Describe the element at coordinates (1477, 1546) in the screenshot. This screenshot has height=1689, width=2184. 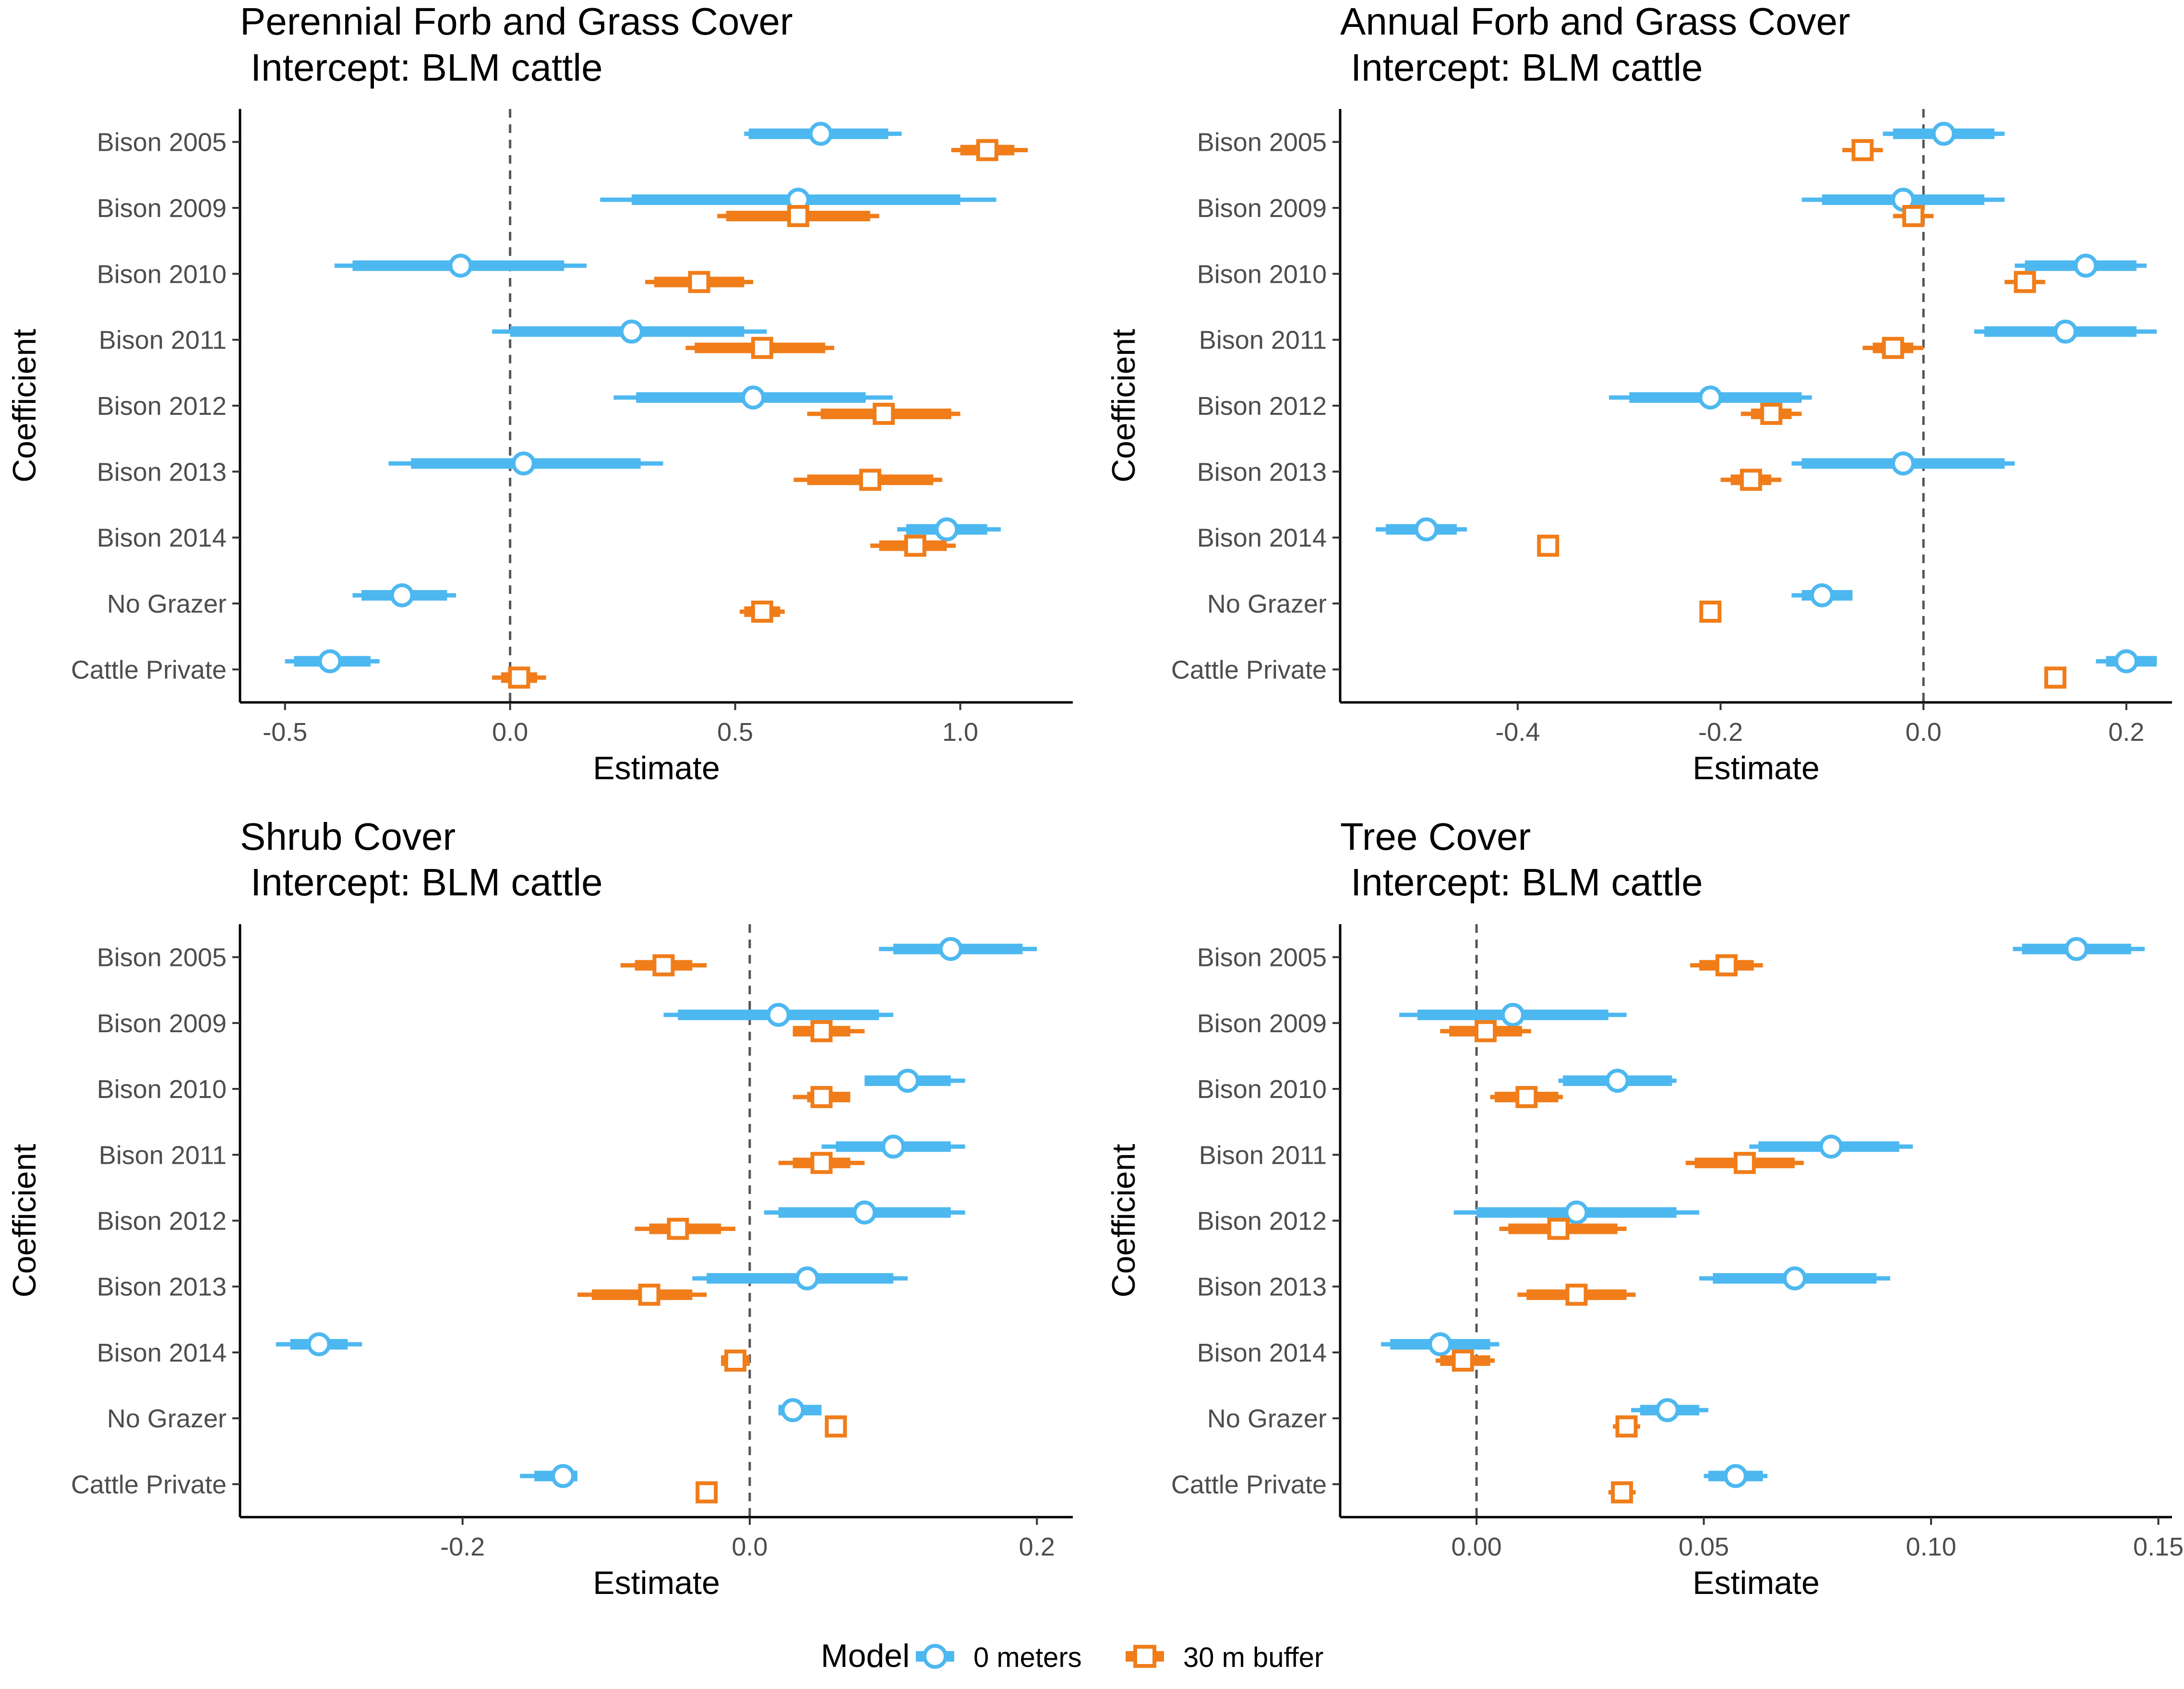
I see `x-tick-label: 0.00` at that location.